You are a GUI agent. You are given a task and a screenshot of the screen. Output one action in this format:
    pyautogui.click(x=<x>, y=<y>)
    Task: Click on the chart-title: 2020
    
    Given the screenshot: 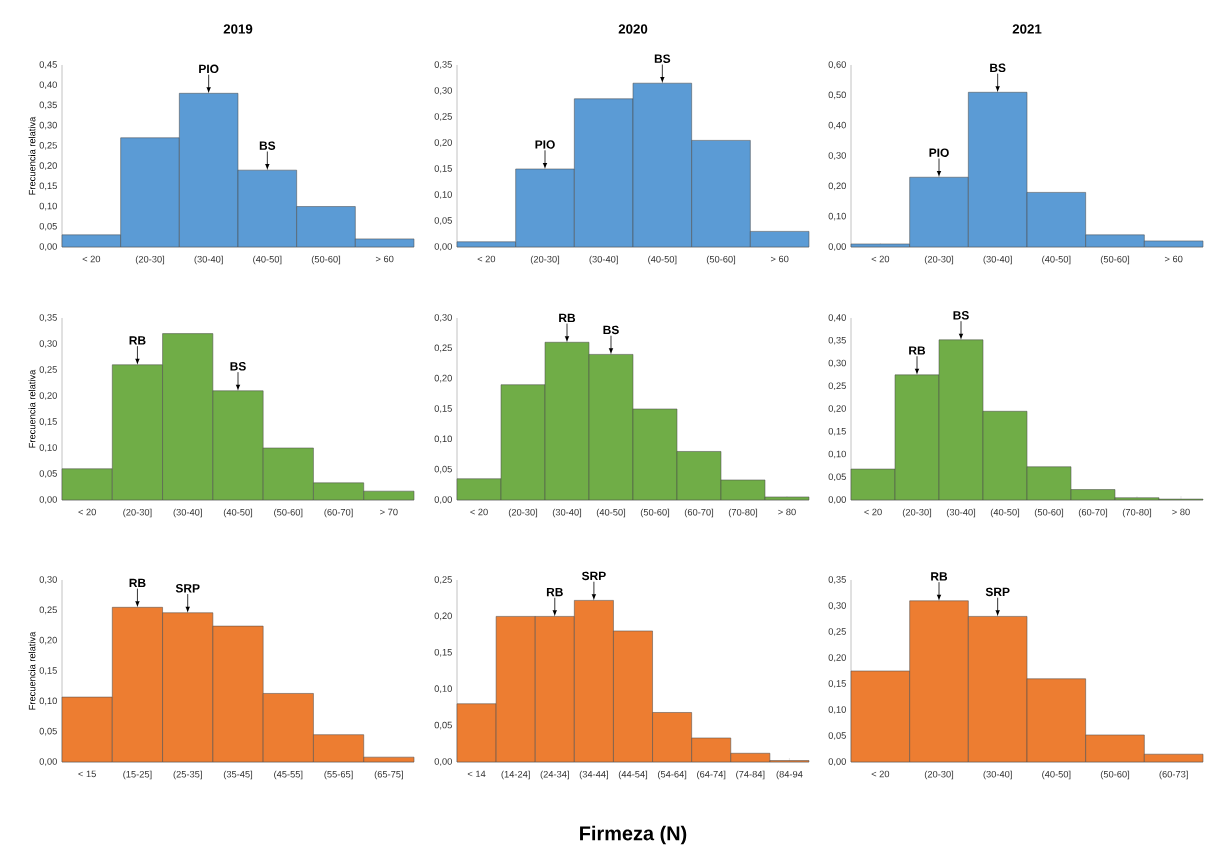 What is the action you would take?
    pyautogui.click(x=633, y=29)
    